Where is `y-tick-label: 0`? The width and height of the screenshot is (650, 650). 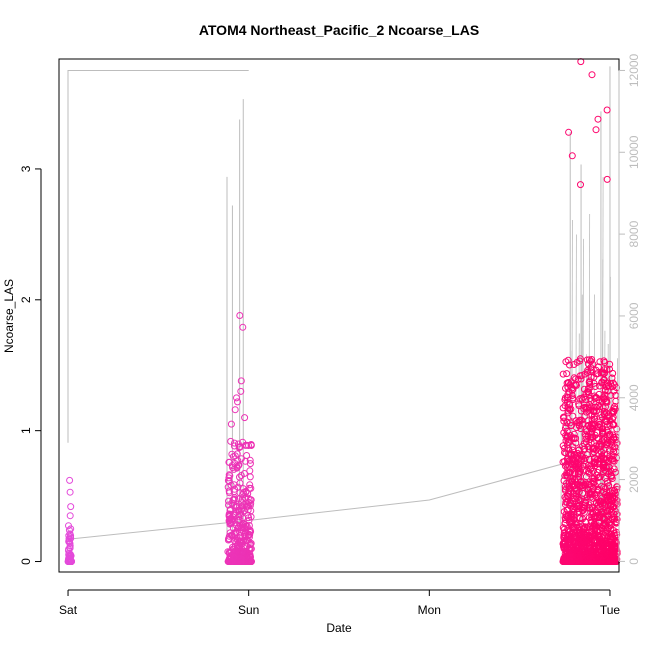 y-tick-label: 0 is located at coordinates (26, 561).